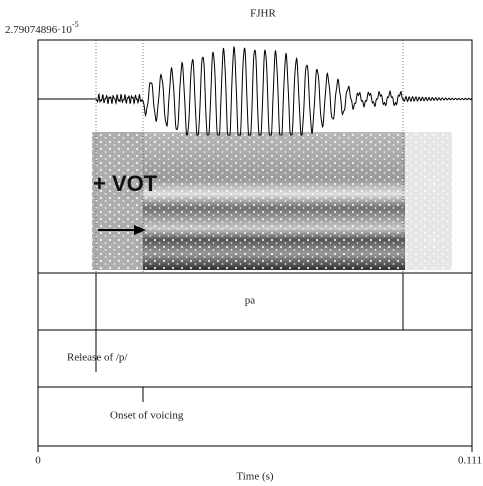  What do you see at coordinates (255, 477) in the screenshot?
I see `axis-label: Time (s)` at bounding box center [255, 477].